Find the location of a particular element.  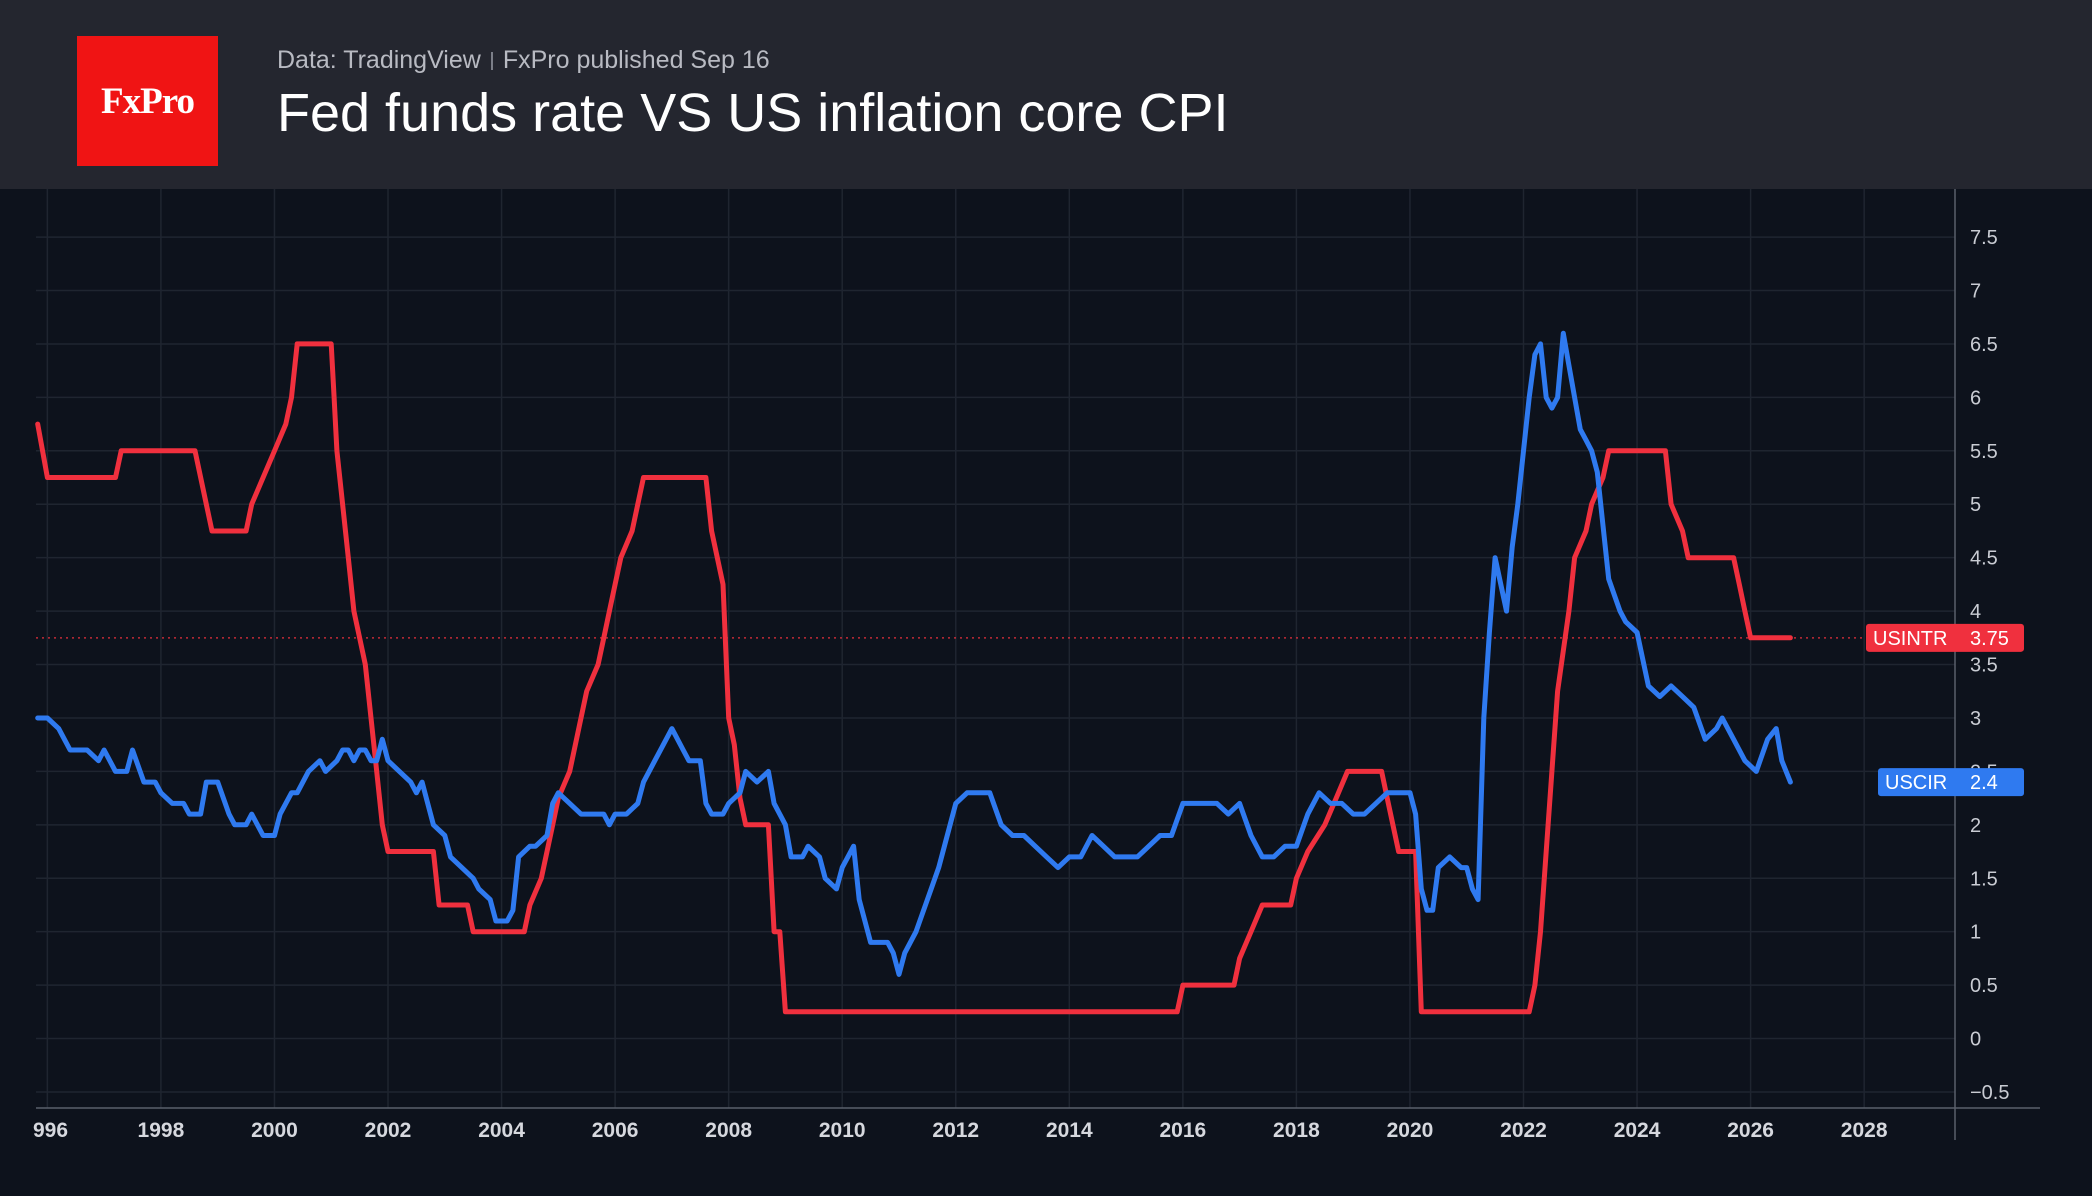

y-tick-label: 4.5 is located at coordinates (1984, 559).